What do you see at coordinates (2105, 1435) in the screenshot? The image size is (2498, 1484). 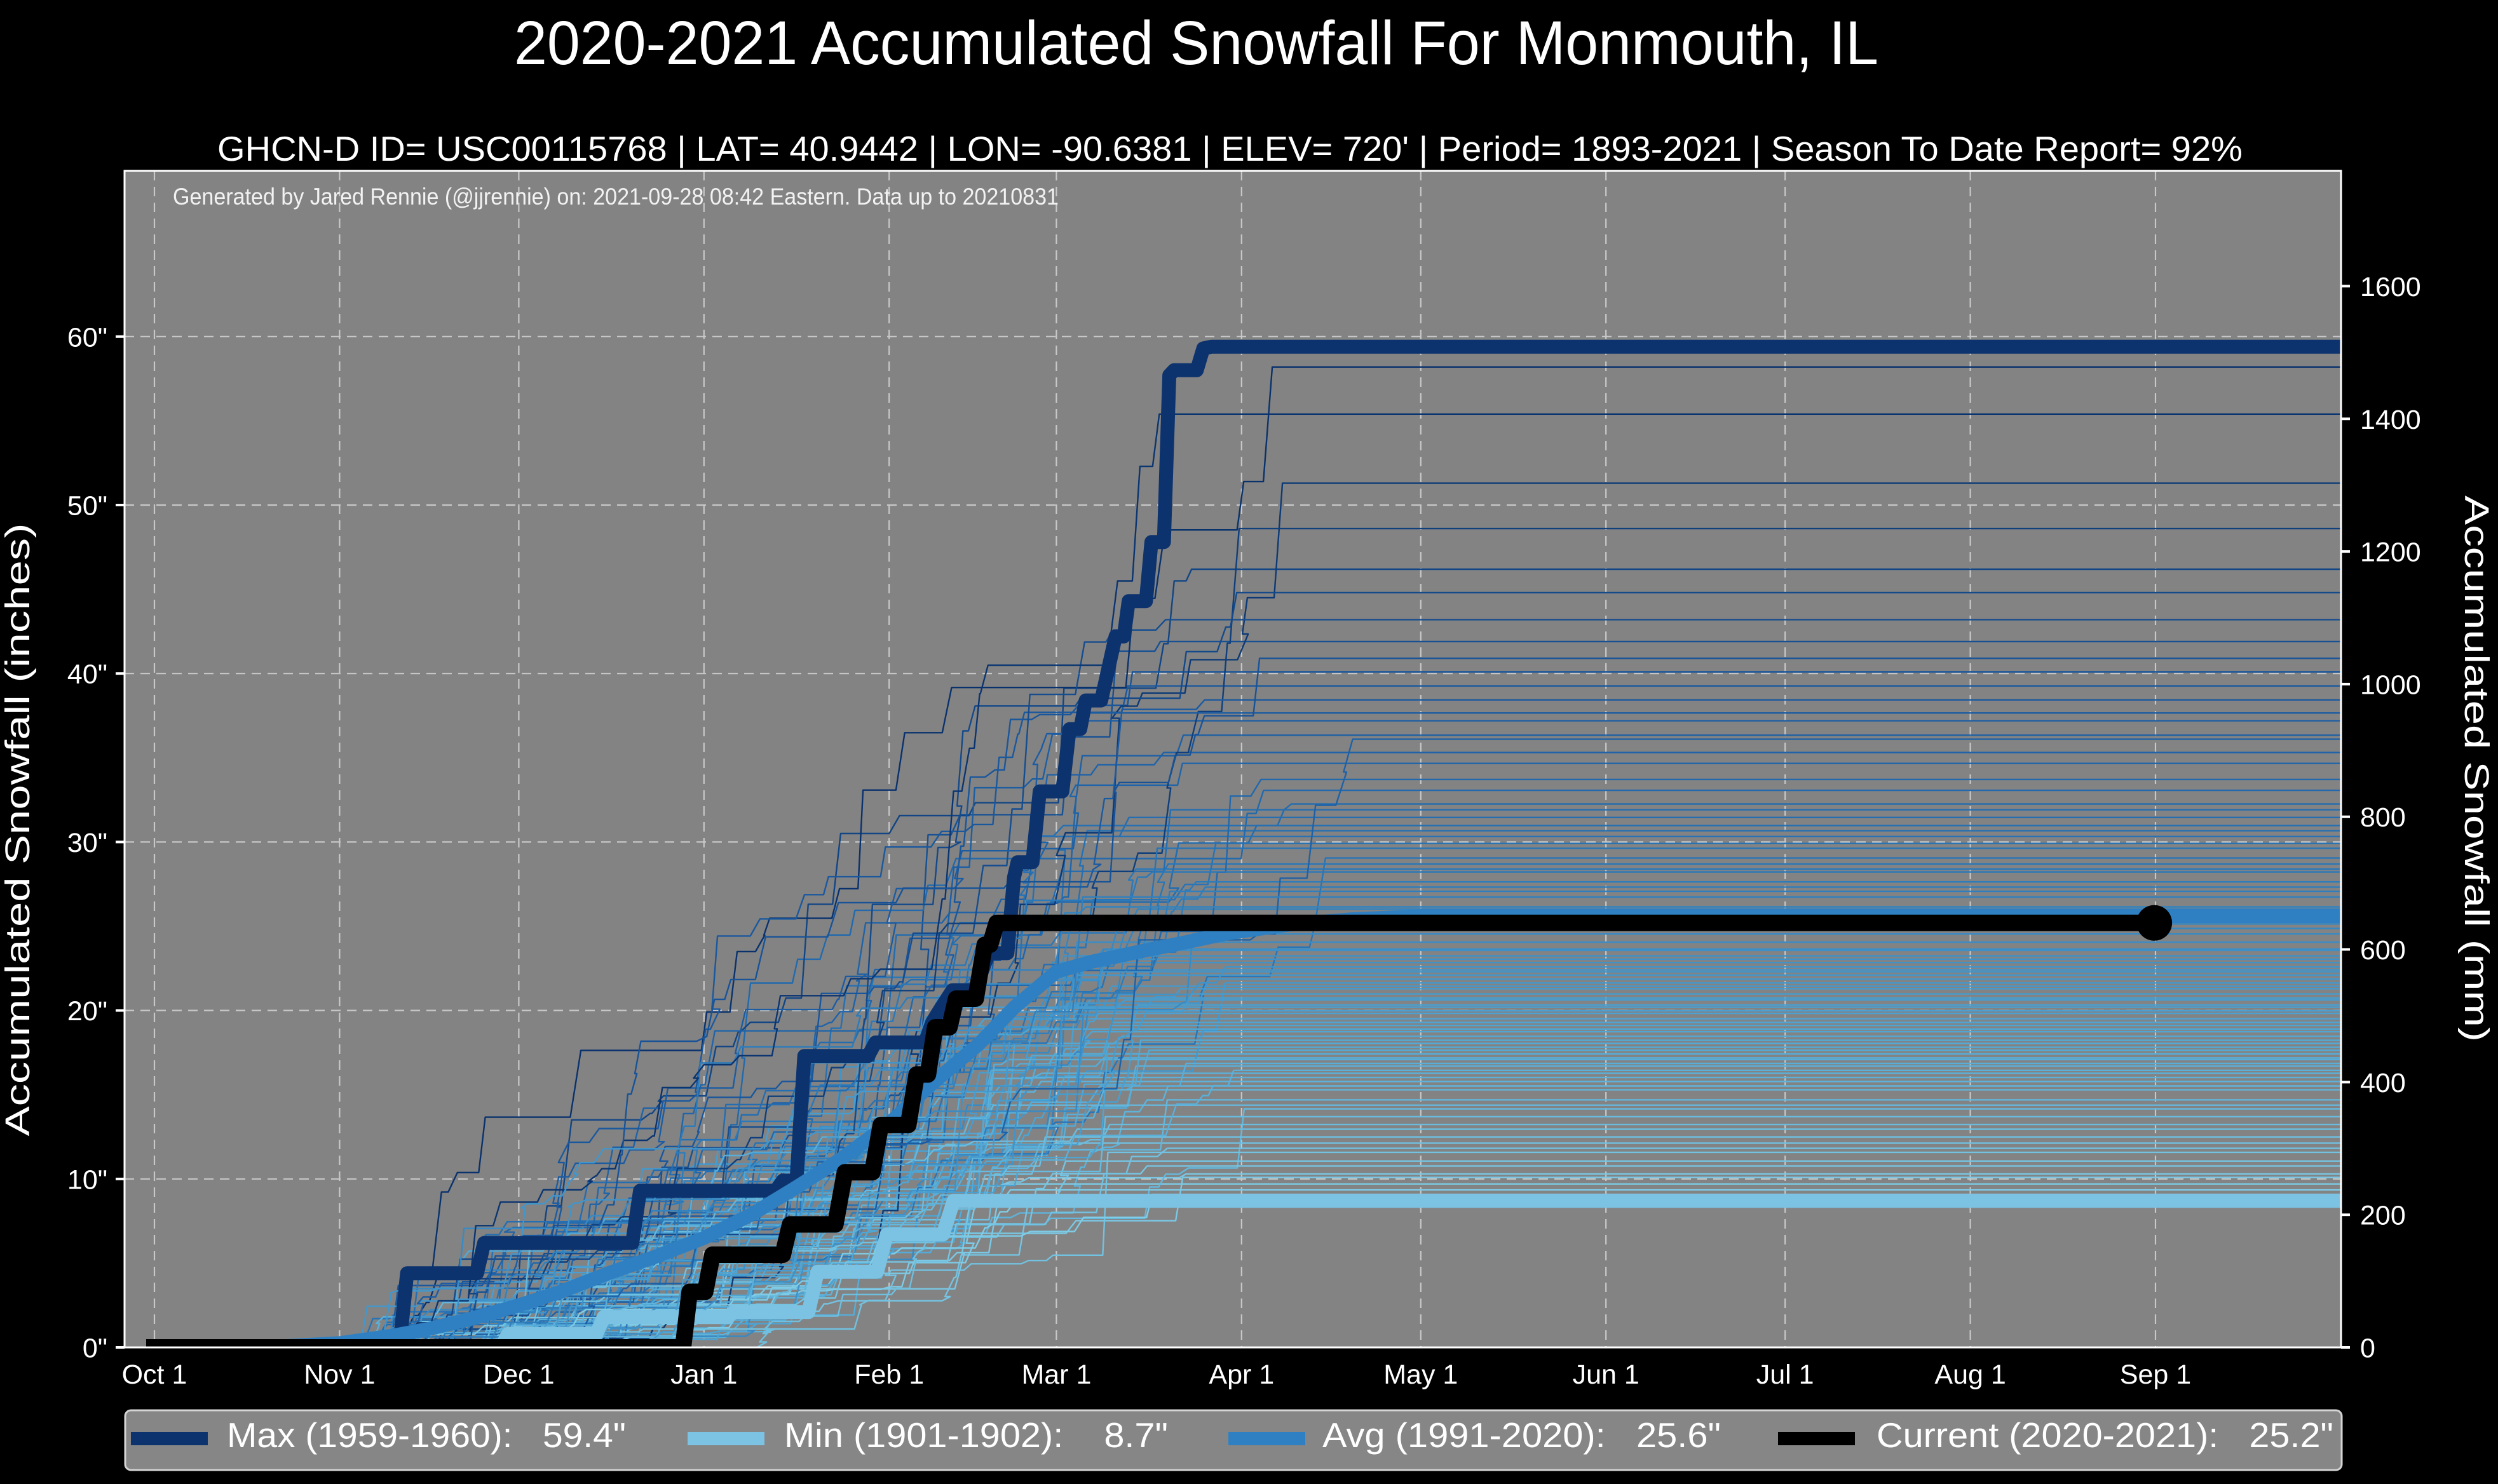 I see `svg-text: Current (2020-2021): 25.2"` at bounding box center [2105, 1435].